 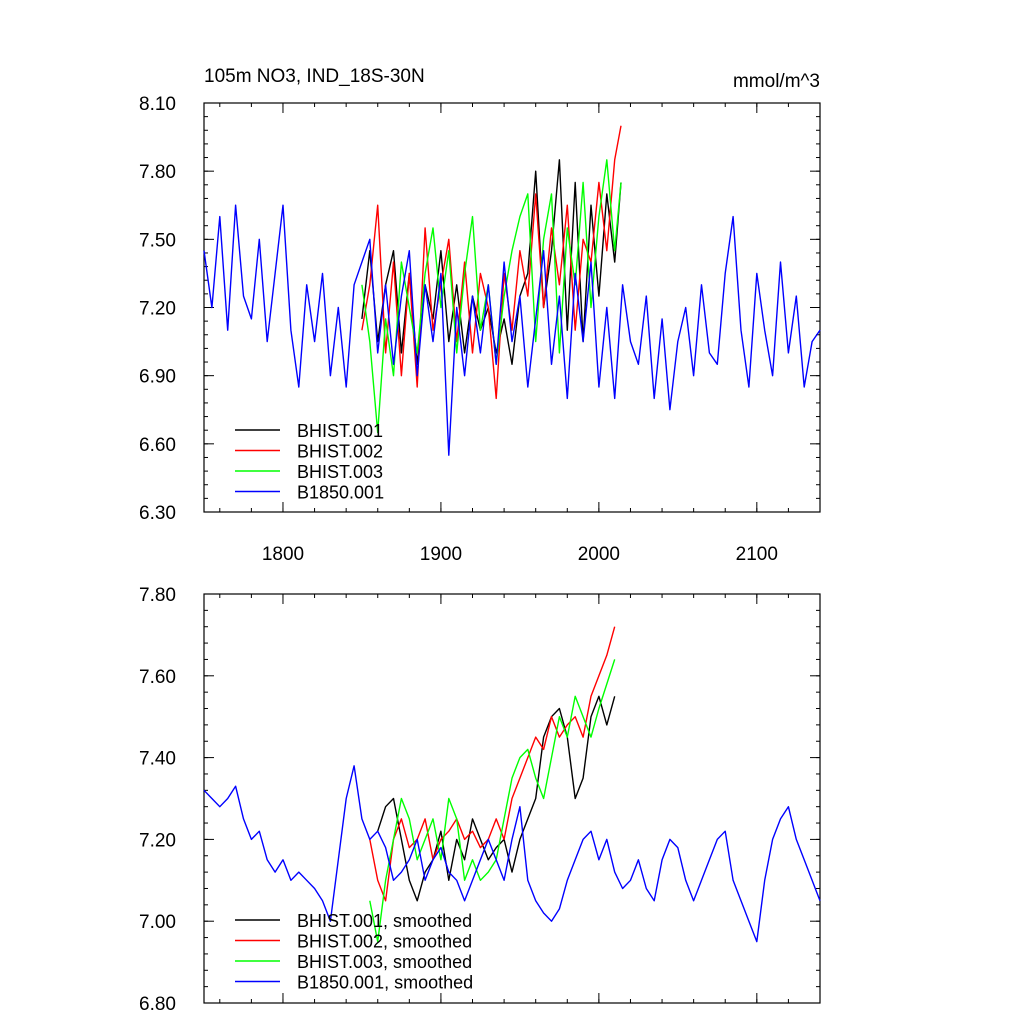 What do you see at coordinates (157, 377) in the screenshot?
I see `y-tick-label: 6.90` at bounding box center [157, 377].